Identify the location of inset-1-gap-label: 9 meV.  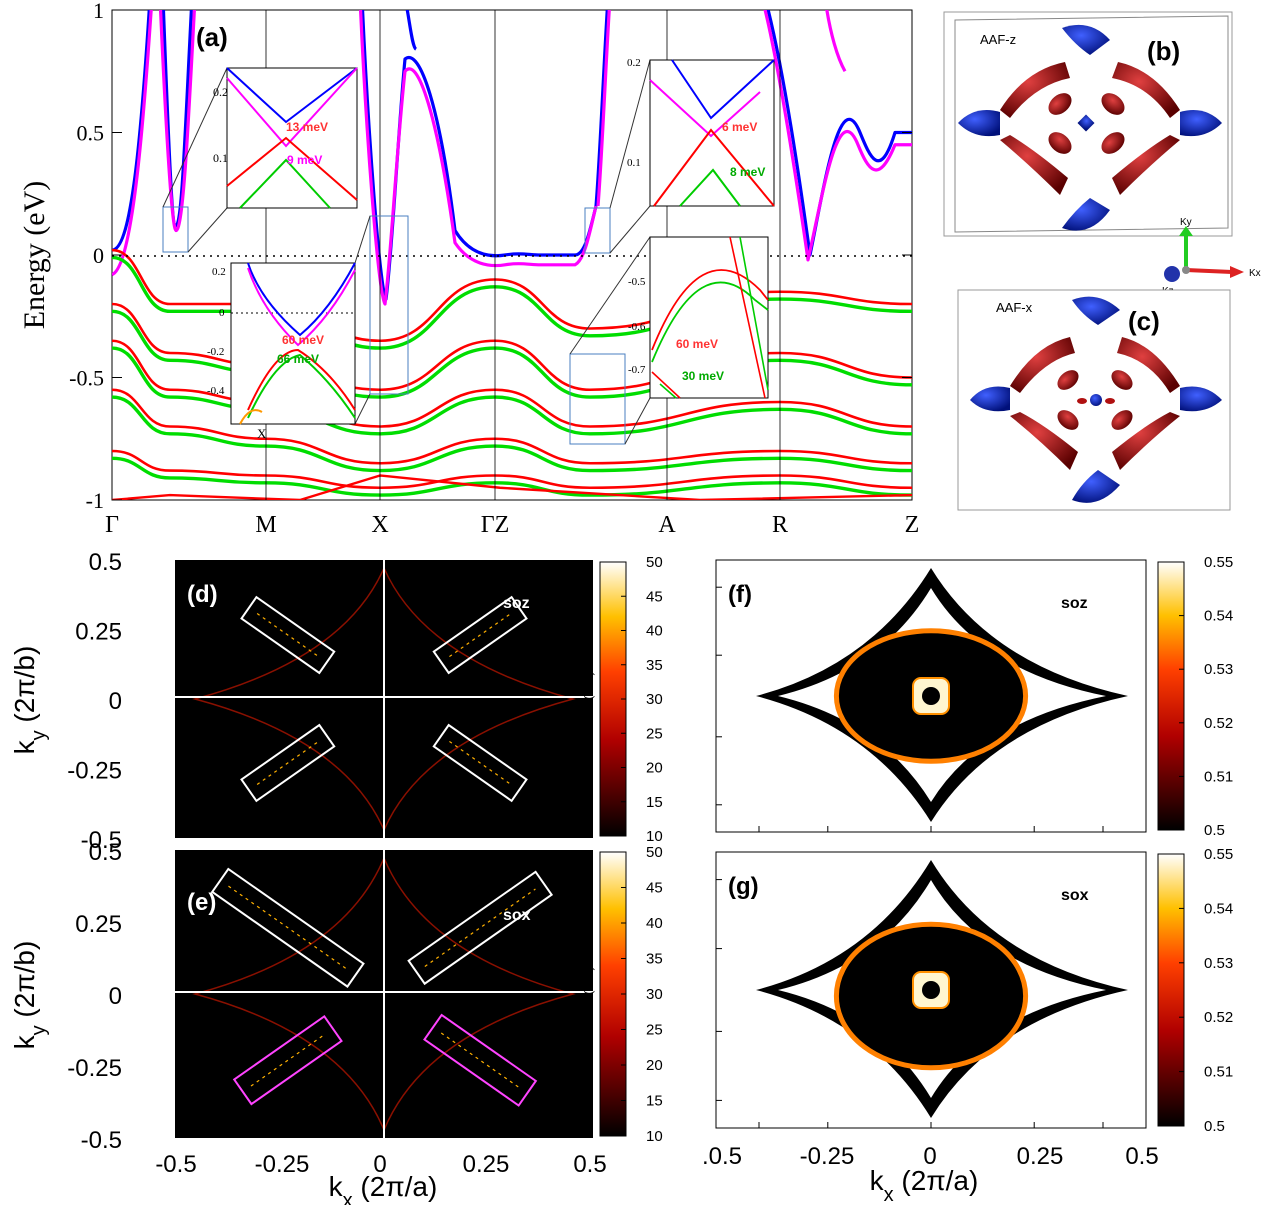
(304, 160).